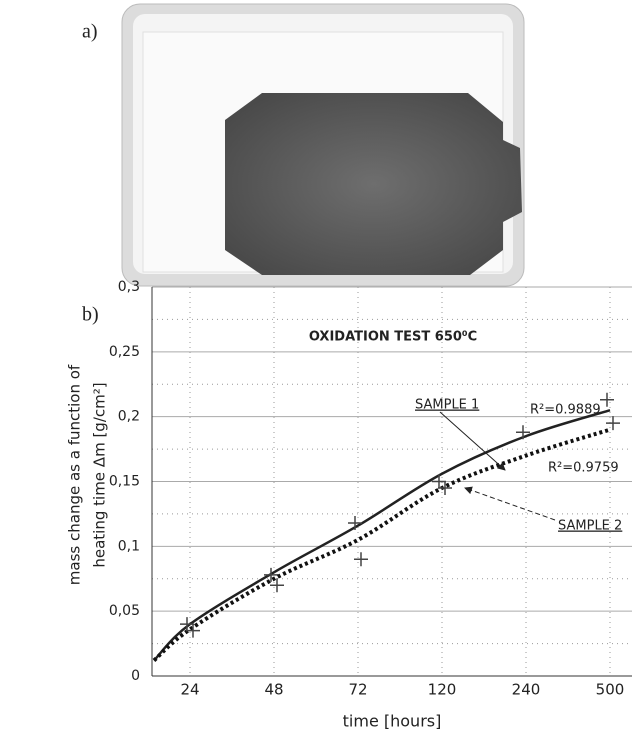 The width and height of the screenshot is (634, 738). I want to click on x-tick-label: 72, so click(357, 690).